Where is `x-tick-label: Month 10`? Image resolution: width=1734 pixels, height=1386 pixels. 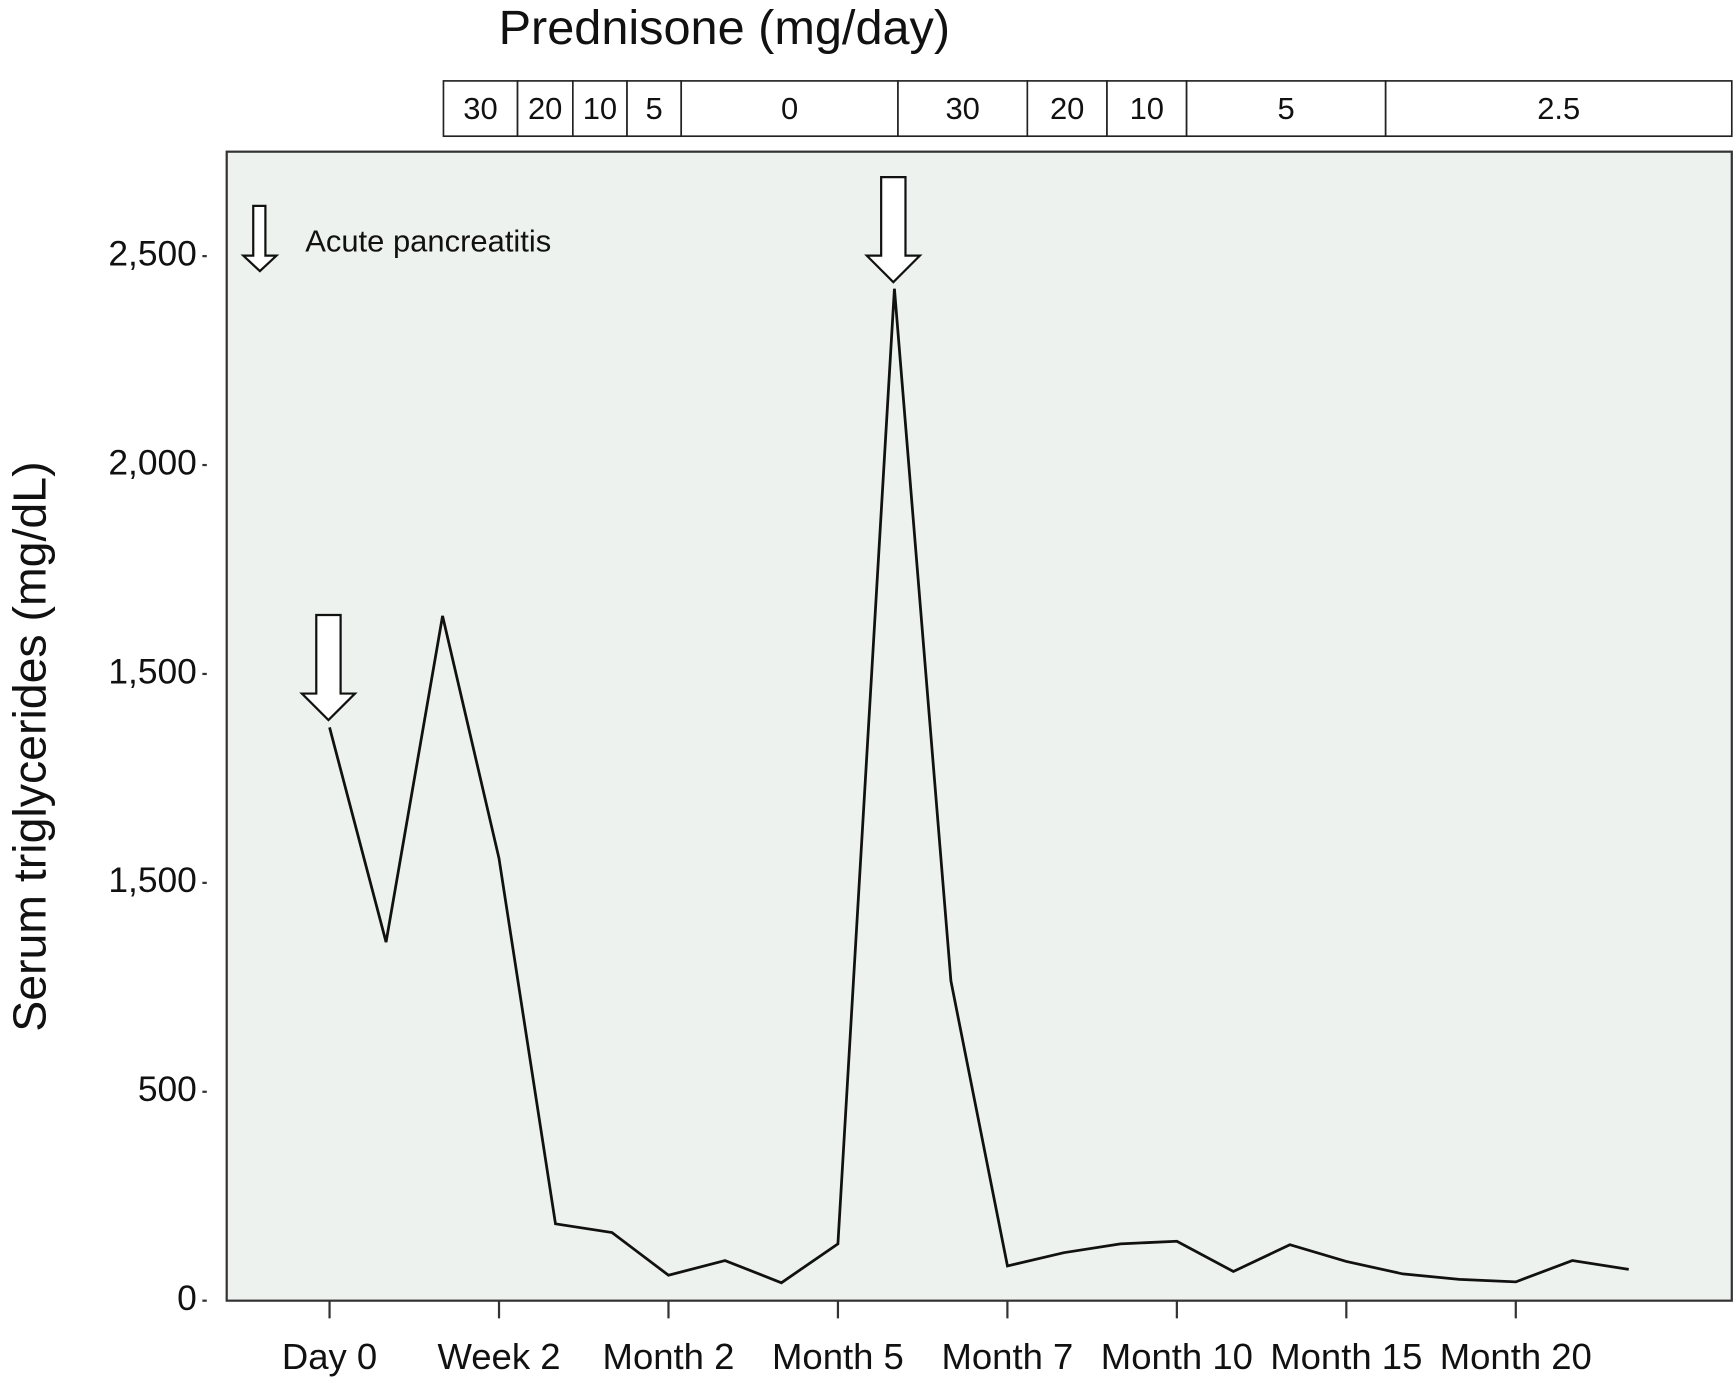
x-tick-label: Month 10 is located at coordinates (1177, 1356).